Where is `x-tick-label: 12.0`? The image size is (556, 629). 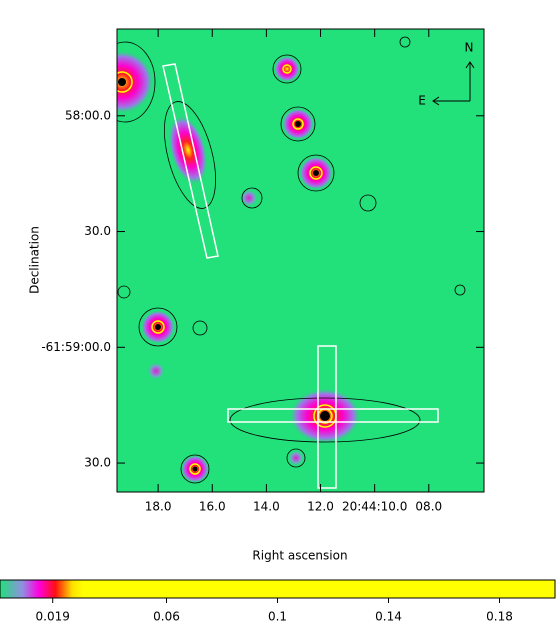 x-tick-label: 12.0 is located at coordinates (320, 507).